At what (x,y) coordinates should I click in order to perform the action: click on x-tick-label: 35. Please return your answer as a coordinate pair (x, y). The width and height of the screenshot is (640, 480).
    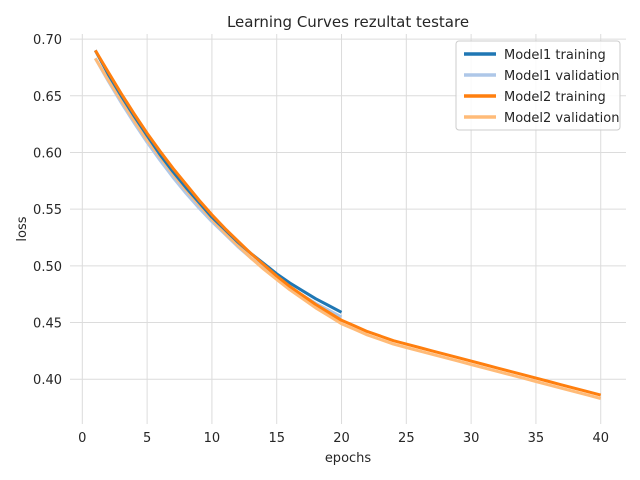
    Looking at the image, I should click on (536, 438).